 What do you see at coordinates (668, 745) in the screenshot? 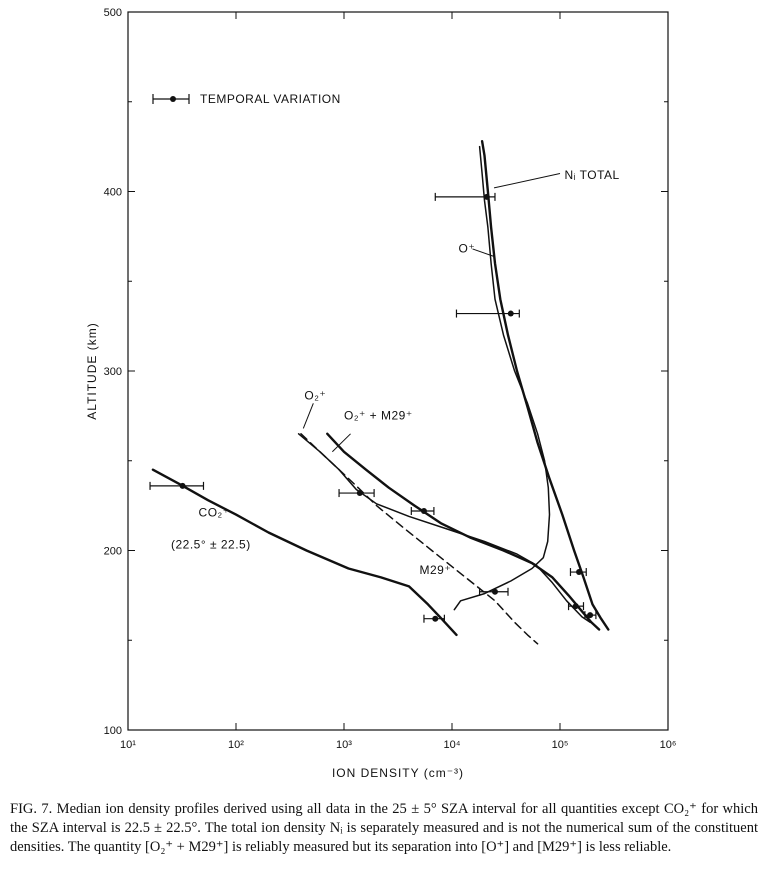
I see `x-tick-label: 10⁶` at bounding box center [668, 745].